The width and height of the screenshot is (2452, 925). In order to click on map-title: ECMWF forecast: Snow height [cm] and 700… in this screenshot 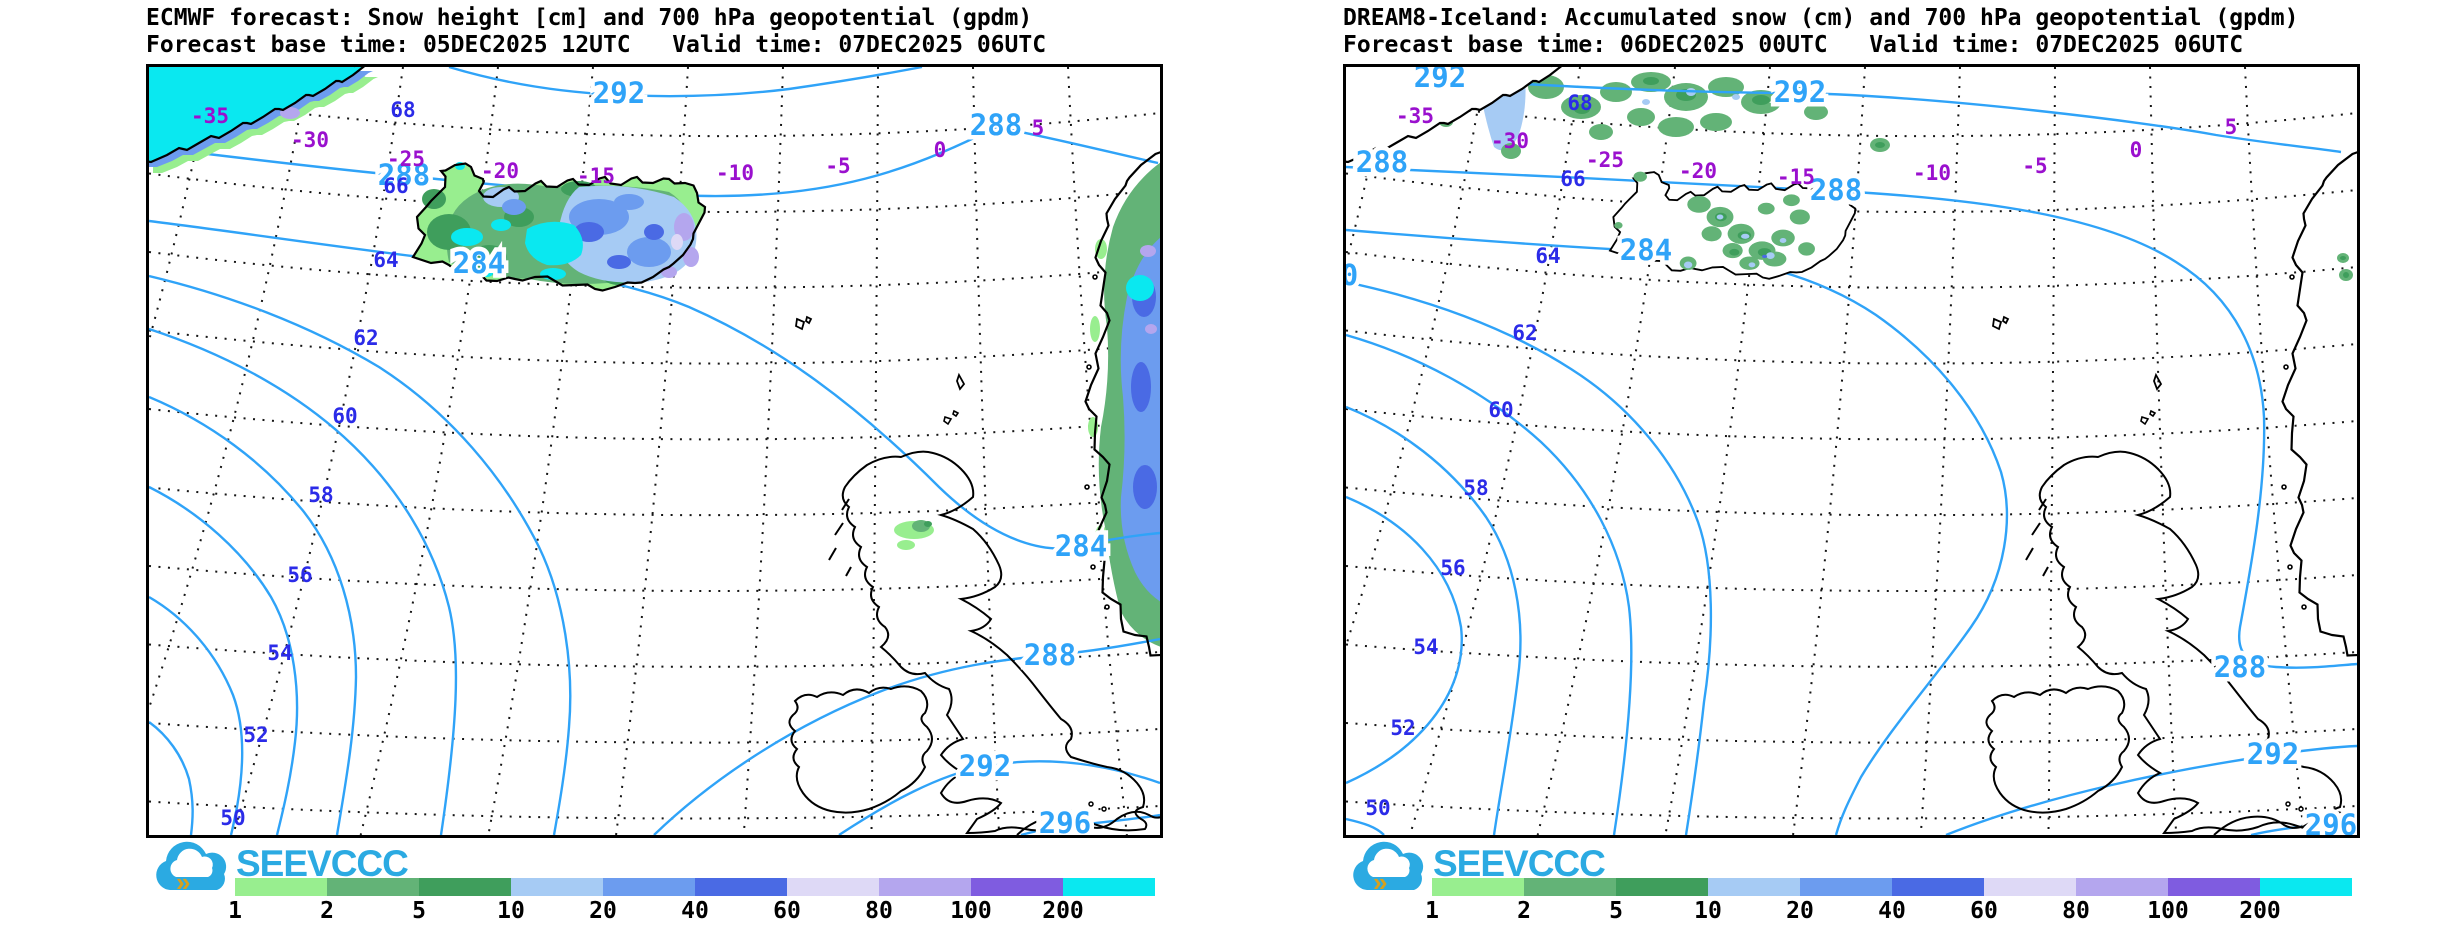, I will do `click(589, 18)`.